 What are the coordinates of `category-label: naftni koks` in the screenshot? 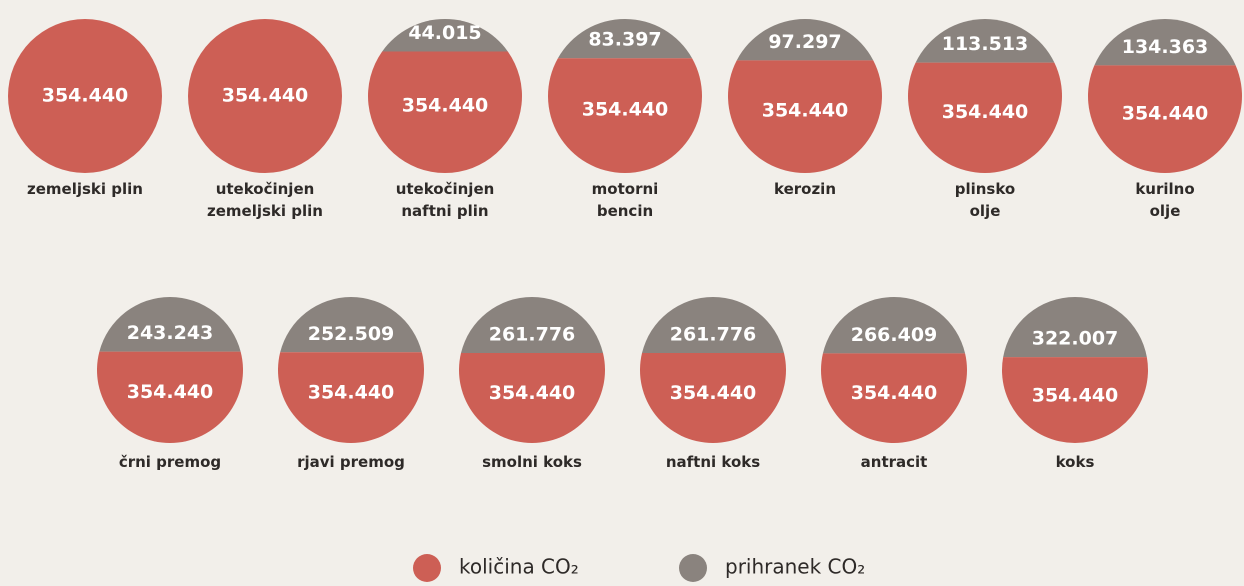 It's located at (713, 462).